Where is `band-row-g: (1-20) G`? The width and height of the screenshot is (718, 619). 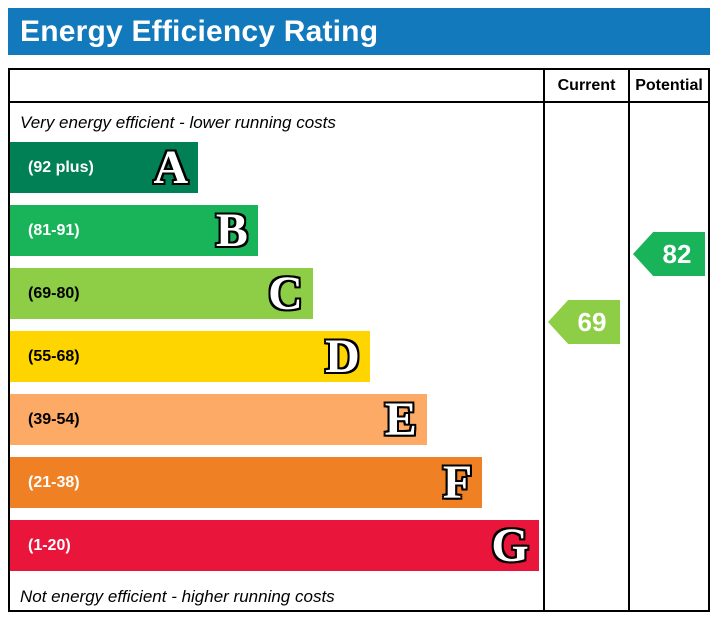
band-row-g: (1-20) G is located at coordinates (276, 551).